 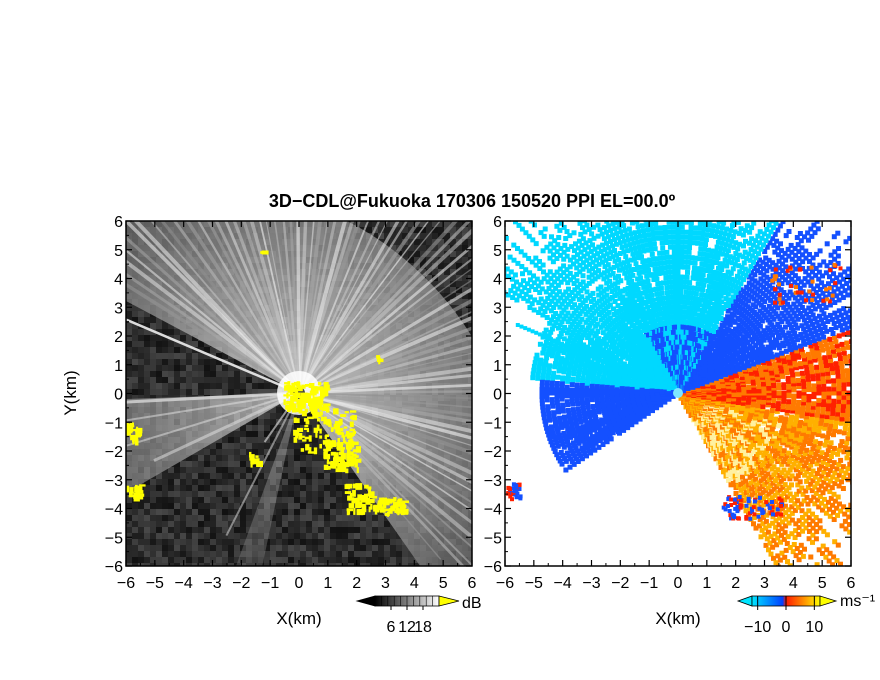 I want to click on y-tick-label: −3, so click(x=114, y=481).